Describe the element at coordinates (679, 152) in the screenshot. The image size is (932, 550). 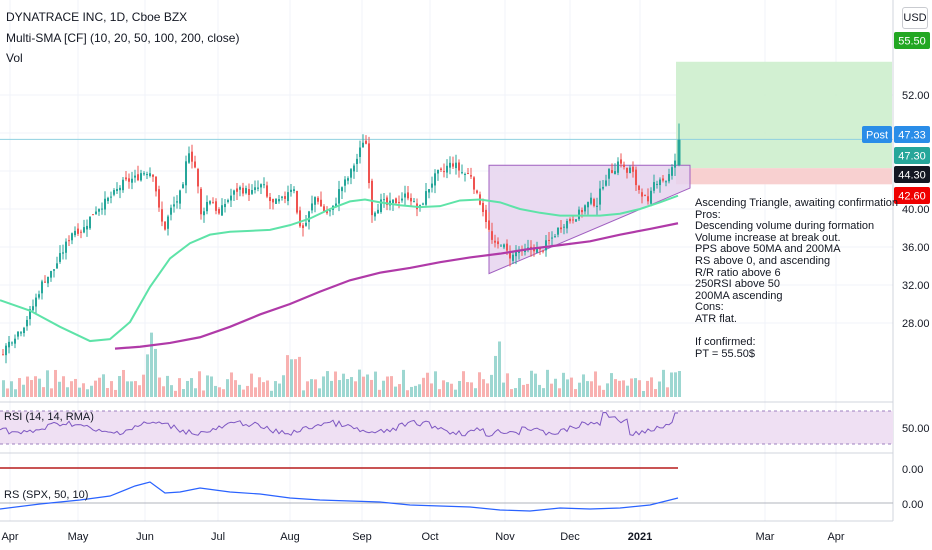
I see `breakout-candle` at that location.